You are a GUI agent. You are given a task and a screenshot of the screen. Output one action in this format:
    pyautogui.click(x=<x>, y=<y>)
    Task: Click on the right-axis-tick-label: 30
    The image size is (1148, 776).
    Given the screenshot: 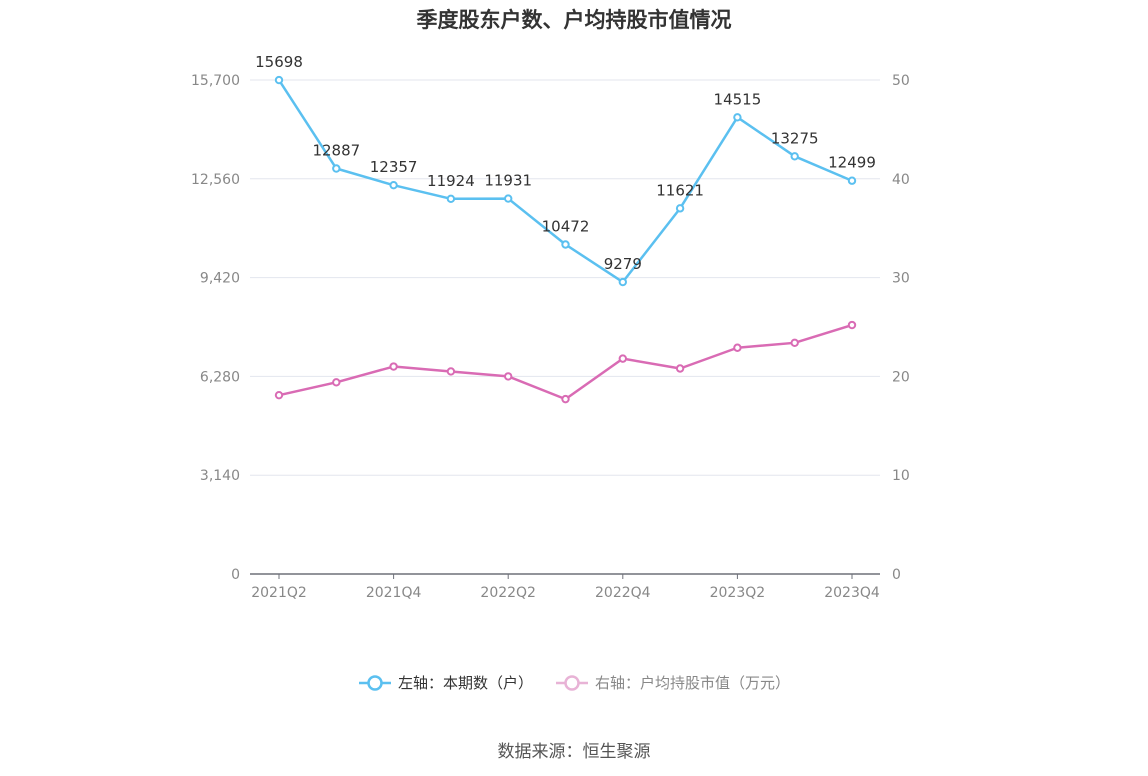 What is the action you would take?
    pyautogui.click(x=901, y=279)
    